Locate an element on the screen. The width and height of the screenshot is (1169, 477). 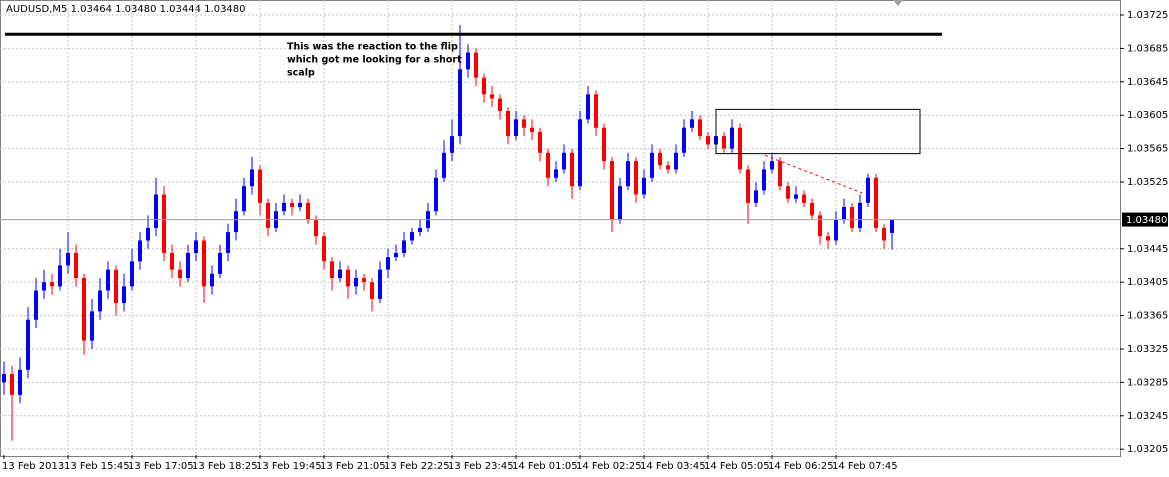
x-tick-label: 14 Feb 05:05 is located at coordinates (737, 466).